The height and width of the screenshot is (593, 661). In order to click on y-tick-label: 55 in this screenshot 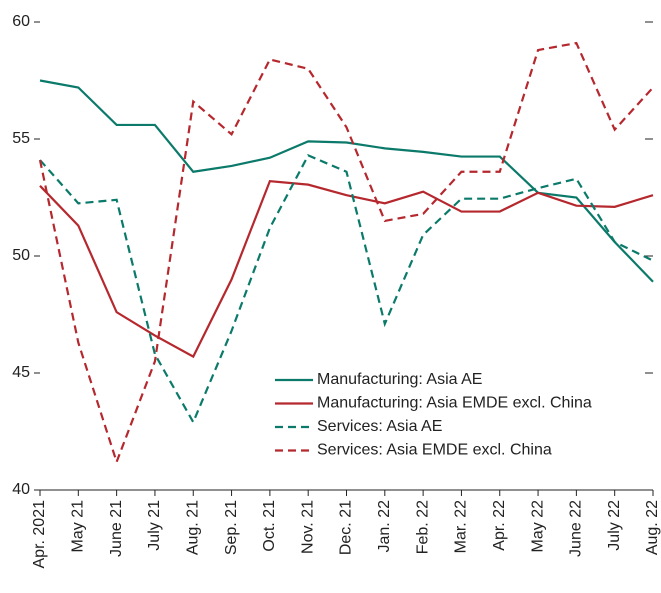, I will do `click(21, 138)`.